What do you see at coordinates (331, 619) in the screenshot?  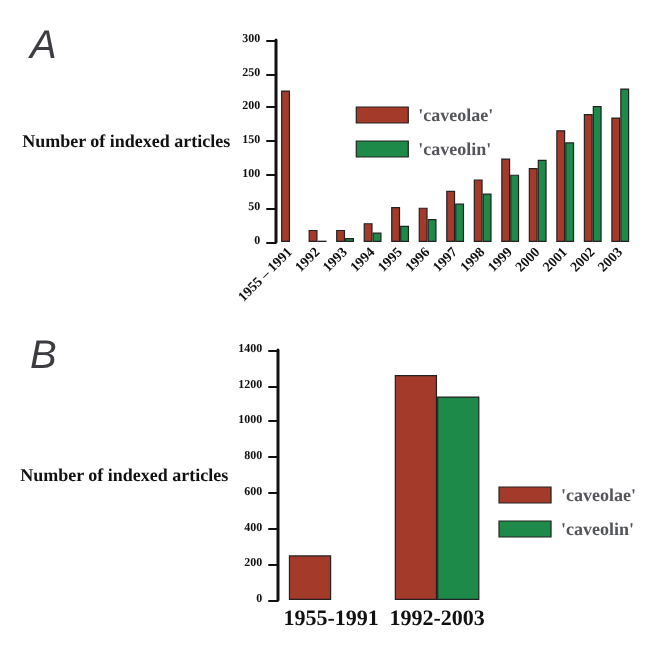 I see `x-tick-label: 1955-1991` at bounding box center [331, 619].